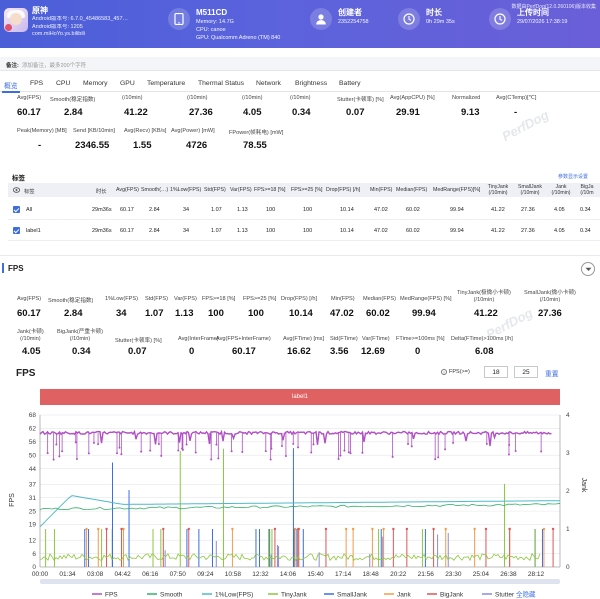  I want to click on metric-label: Std(FPS), so click(157, 299).